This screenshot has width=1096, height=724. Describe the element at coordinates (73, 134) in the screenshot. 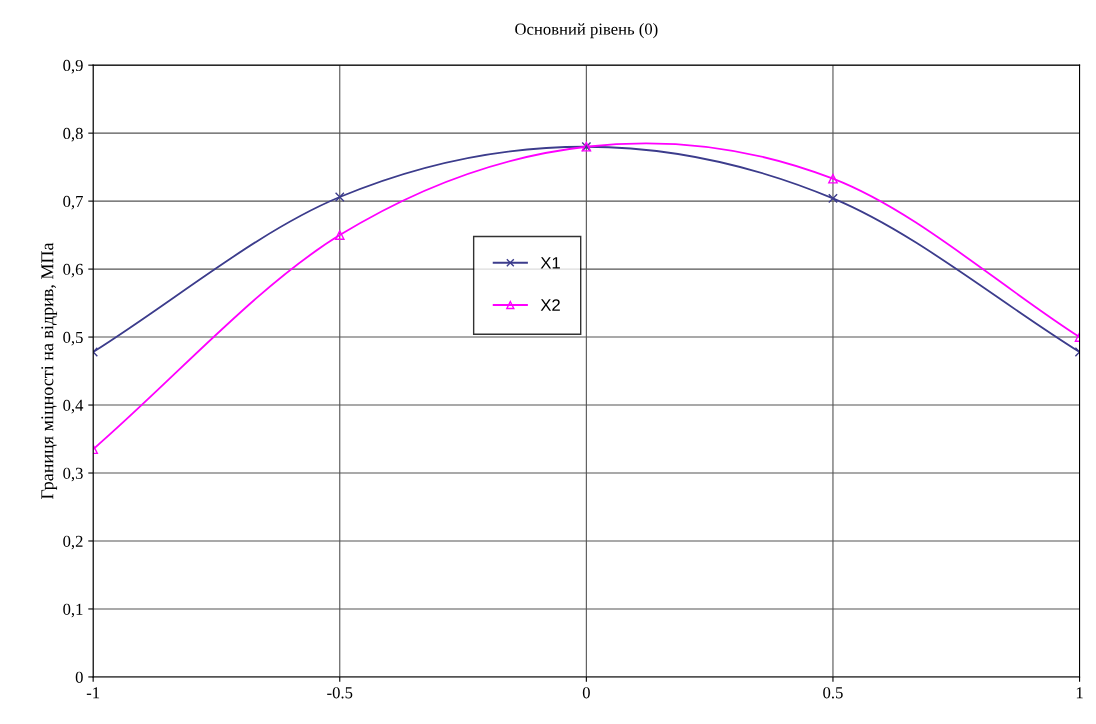

I see `y-tick-label: 0,8` at that location.